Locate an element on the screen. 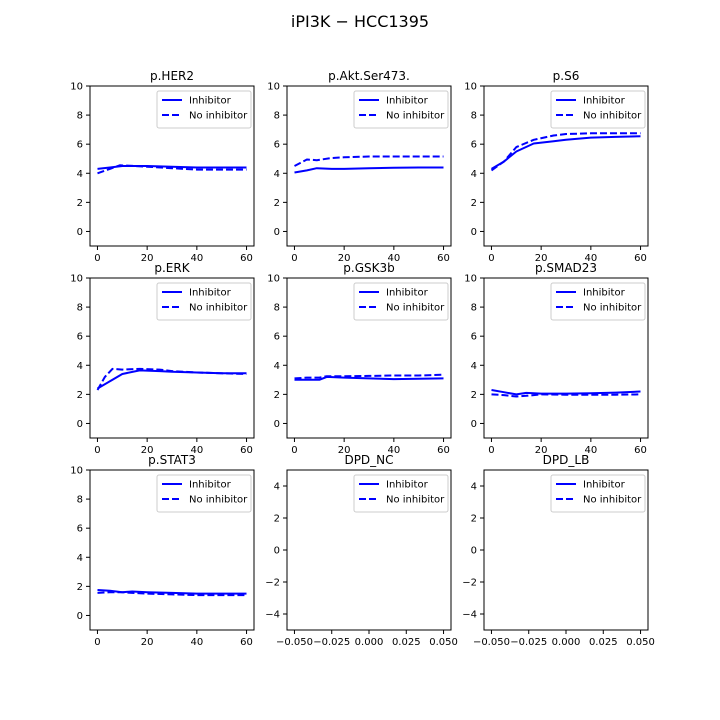 This screenshot has width=720, height=720. panel-p-her2-ytick-label: 8 is located at coordinates (80, 116).